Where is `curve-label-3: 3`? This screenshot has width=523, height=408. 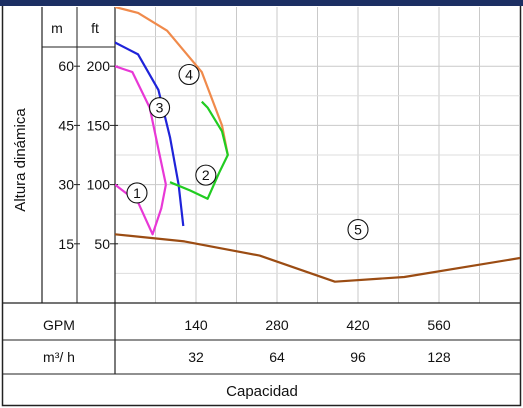 curve-label-3: 3 is located at coordinates (160, 108).